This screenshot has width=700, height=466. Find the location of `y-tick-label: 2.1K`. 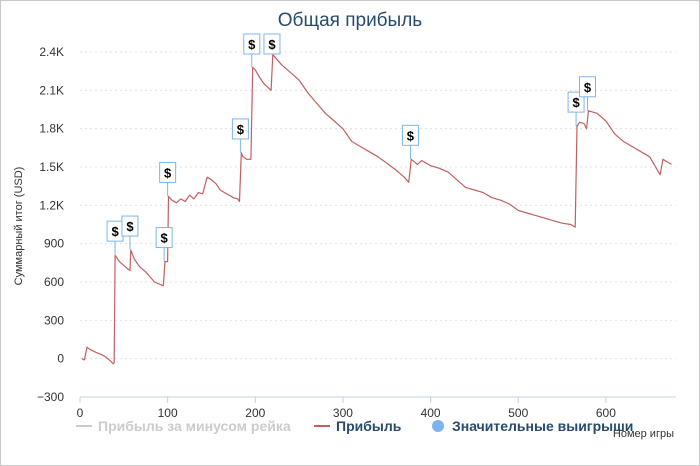

y-tick-label: 2.1K is located at coordinates (51, 90).